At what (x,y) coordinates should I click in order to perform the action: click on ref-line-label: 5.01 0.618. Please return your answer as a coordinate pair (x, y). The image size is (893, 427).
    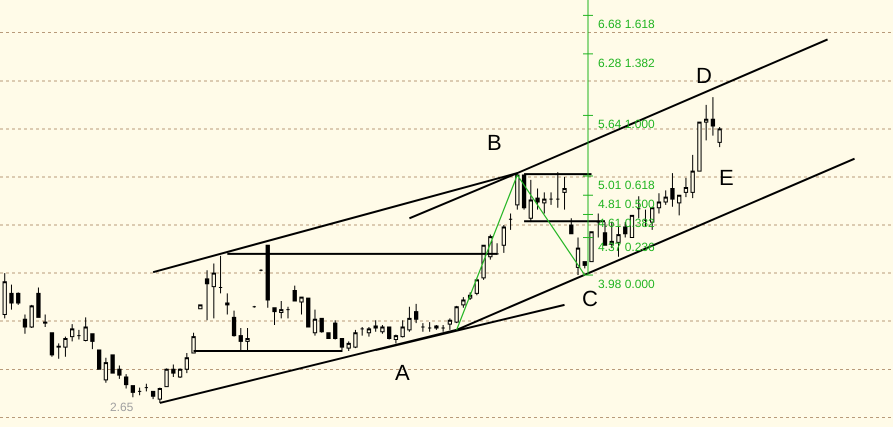
    Looking at the image, I should click on (627, 185).